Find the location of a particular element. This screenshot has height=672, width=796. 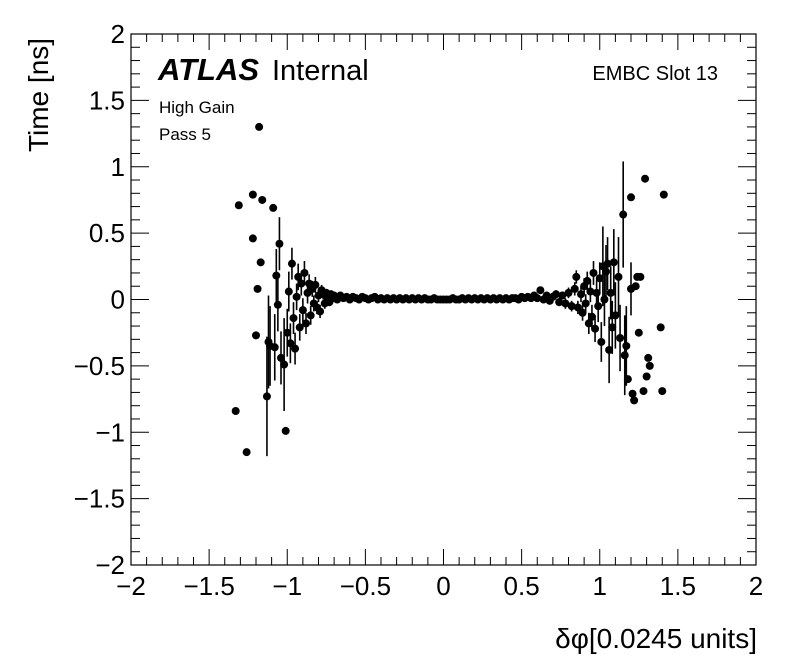

y-tick-label: −2 is located at coordinates (110, 565).